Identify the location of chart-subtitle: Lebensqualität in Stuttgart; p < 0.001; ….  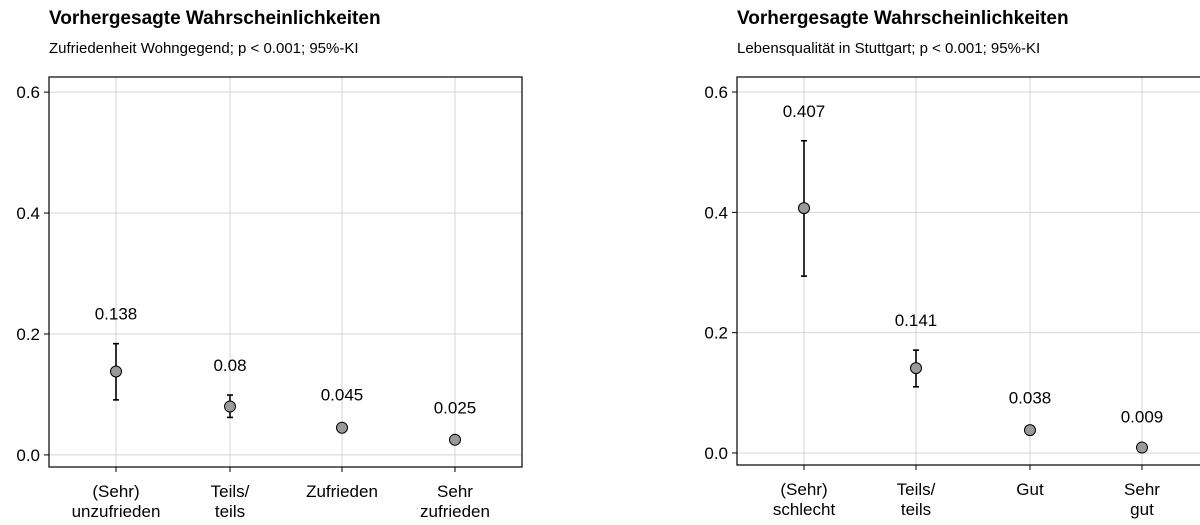
(889, 48).